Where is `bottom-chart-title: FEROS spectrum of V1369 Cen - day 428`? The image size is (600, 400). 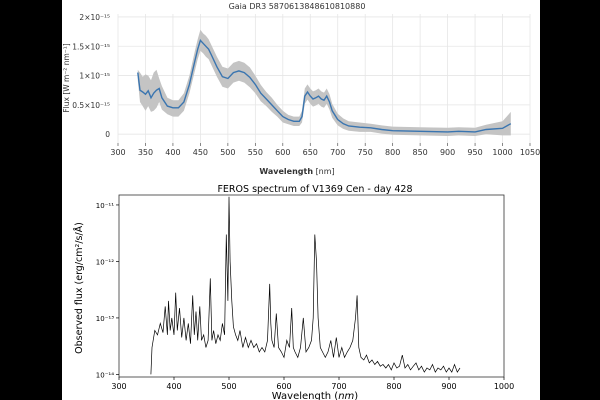 bottom-chart-title: FEROS spectrum of V1369 Cen - day 428 is located at coordinates (314, 189).